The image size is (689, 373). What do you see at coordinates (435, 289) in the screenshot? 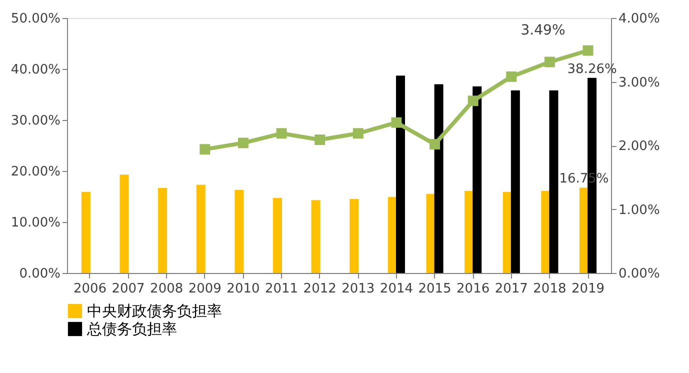
I see `x-tick-label: 2015` at bounding box center [435, 289].